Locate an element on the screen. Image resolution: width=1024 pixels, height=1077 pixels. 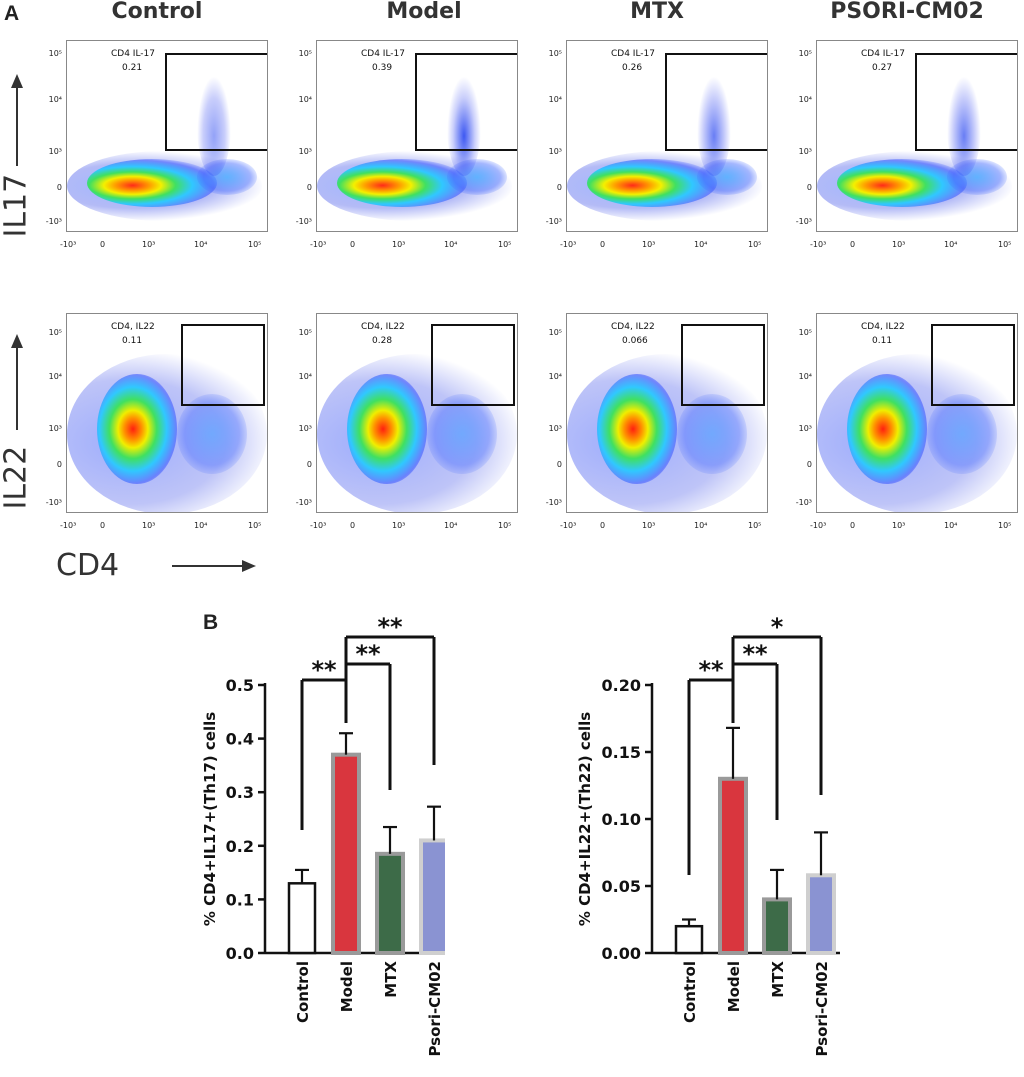
flow-plot-frame: CD4 IL-17 0.27 is located at coordinates (917, 136).